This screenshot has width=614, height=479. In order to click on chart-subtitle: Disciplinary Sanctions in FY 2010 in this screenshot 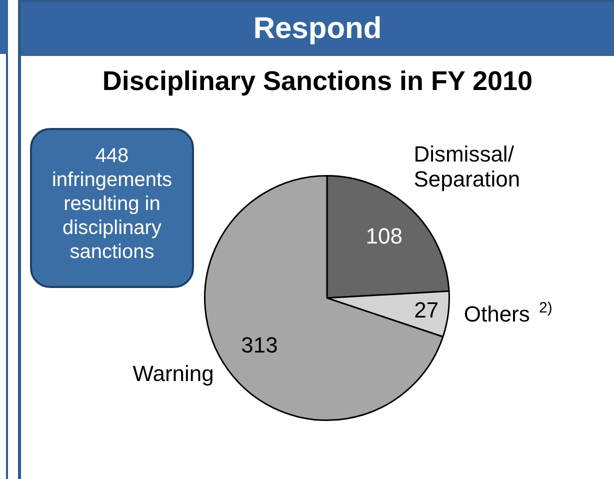, I will do `click(317, 81)`.